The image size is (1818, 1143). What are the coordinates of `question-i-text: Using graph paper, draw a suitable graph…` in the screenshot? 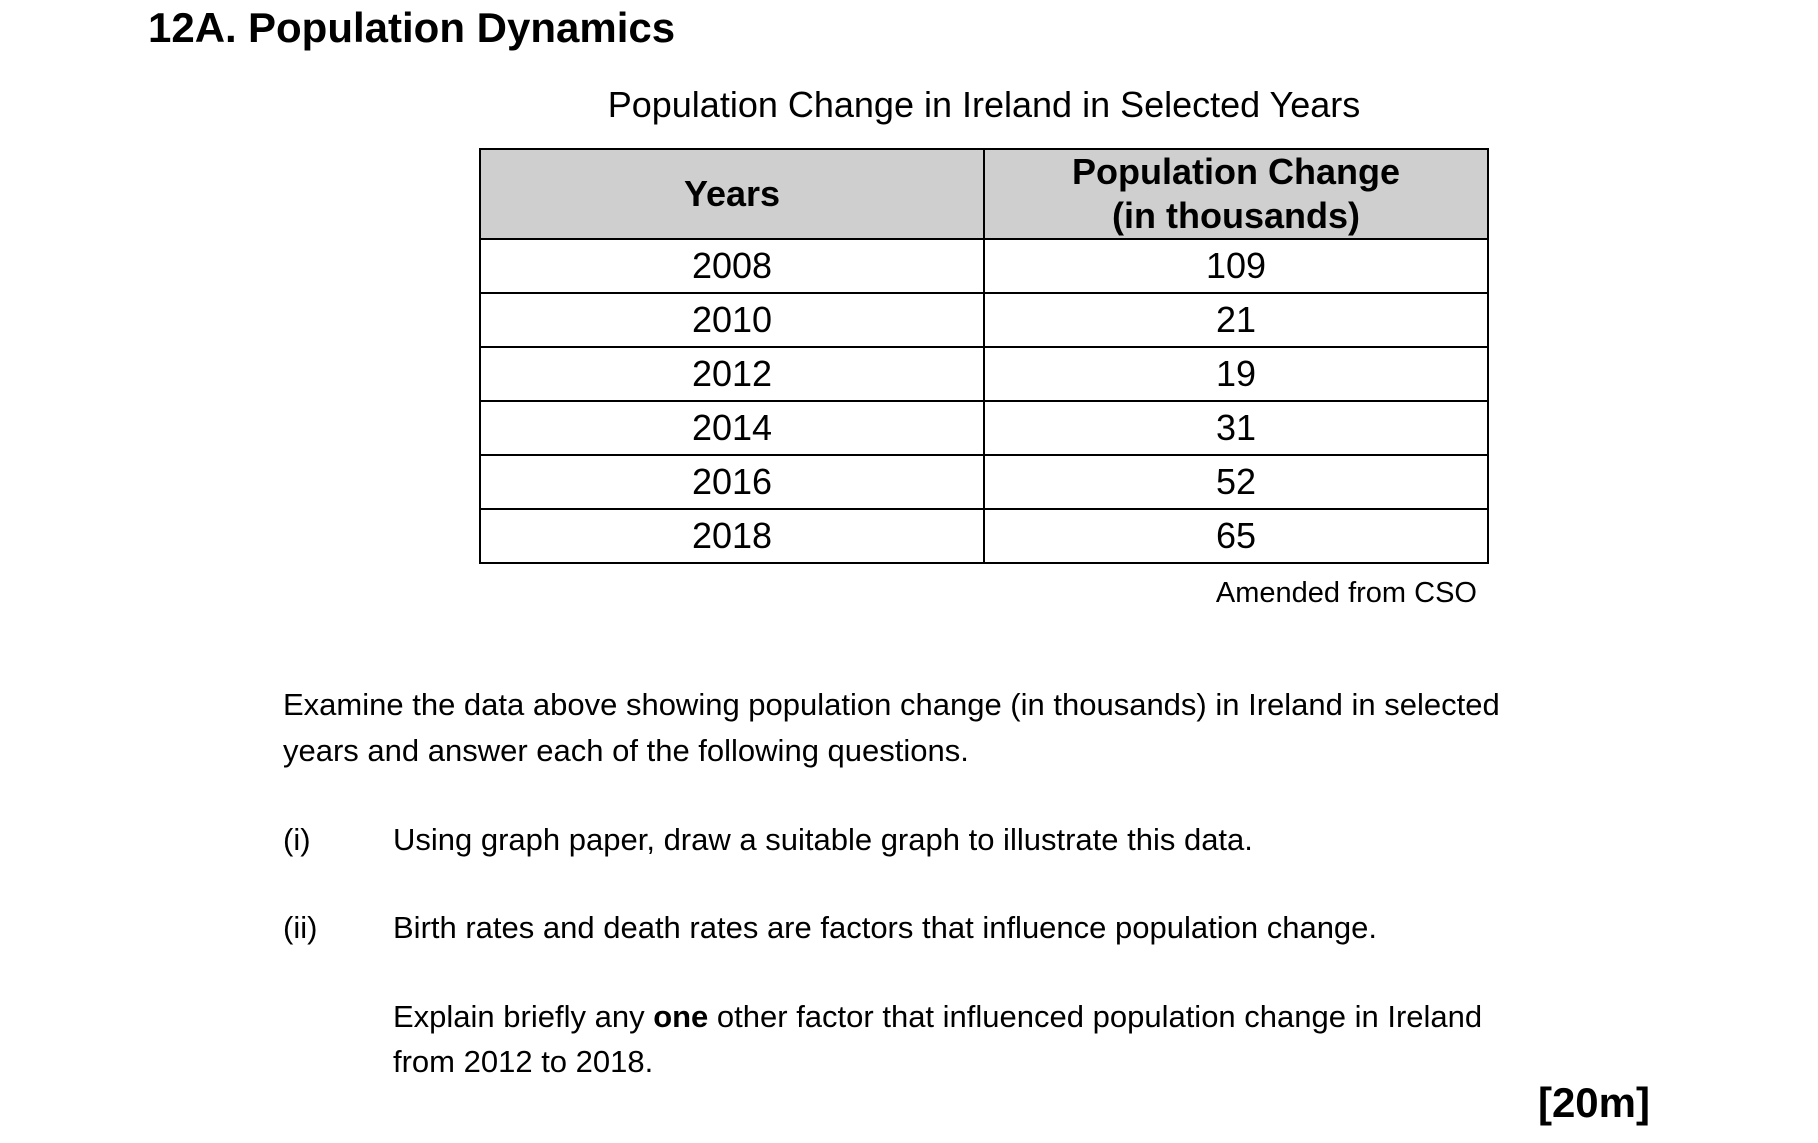 It's located at (823, 839).